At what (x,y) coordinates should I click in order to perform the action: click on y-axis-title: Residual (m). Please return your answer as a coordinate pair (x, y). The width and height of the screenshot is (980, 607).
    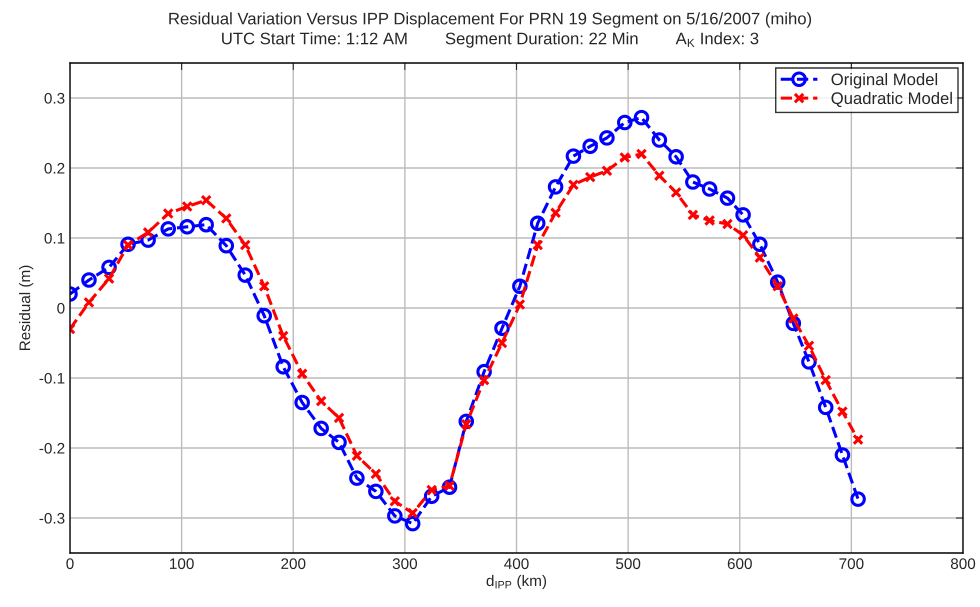
    Looking at the image, I should click on (26, 308).